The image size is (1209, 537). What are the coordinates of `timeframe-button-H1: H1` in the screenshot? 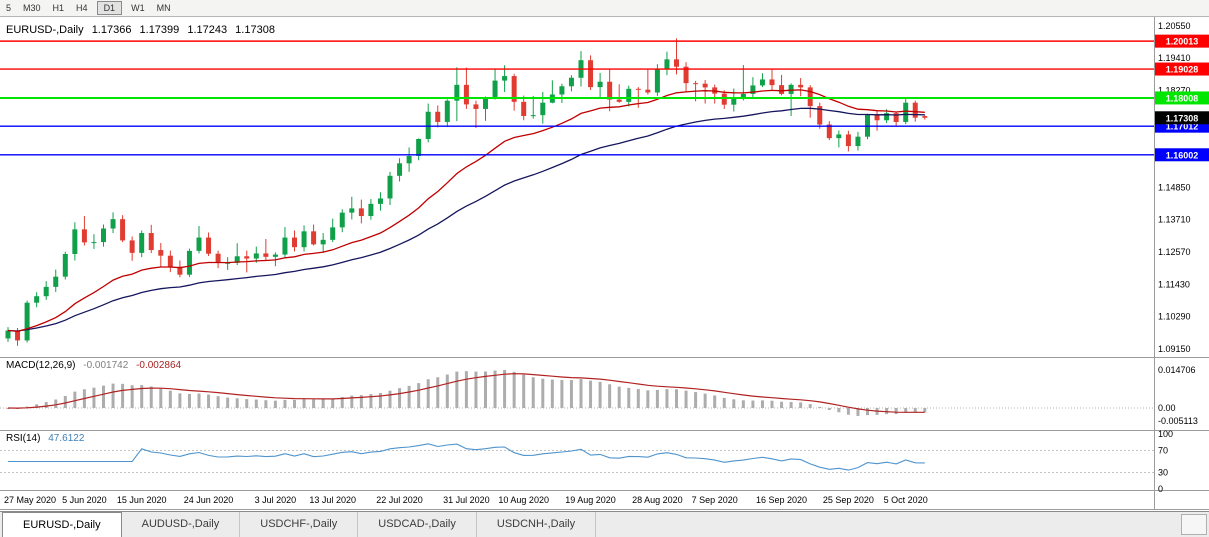 It's located at (58, 7).